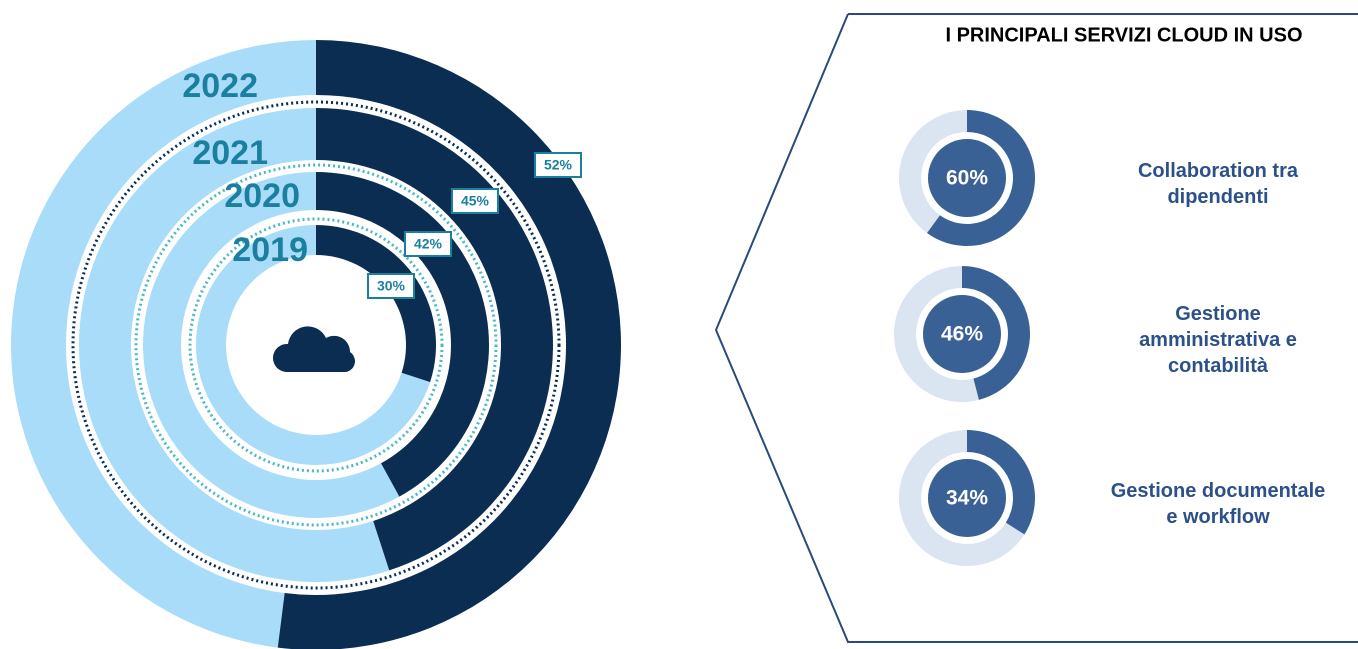 This screenshot has width=1358, height=649. Describe the element at coordinates (1218, 504) in the screenshot. I see `donut-label: Gestione documentale e workflow` at that location.